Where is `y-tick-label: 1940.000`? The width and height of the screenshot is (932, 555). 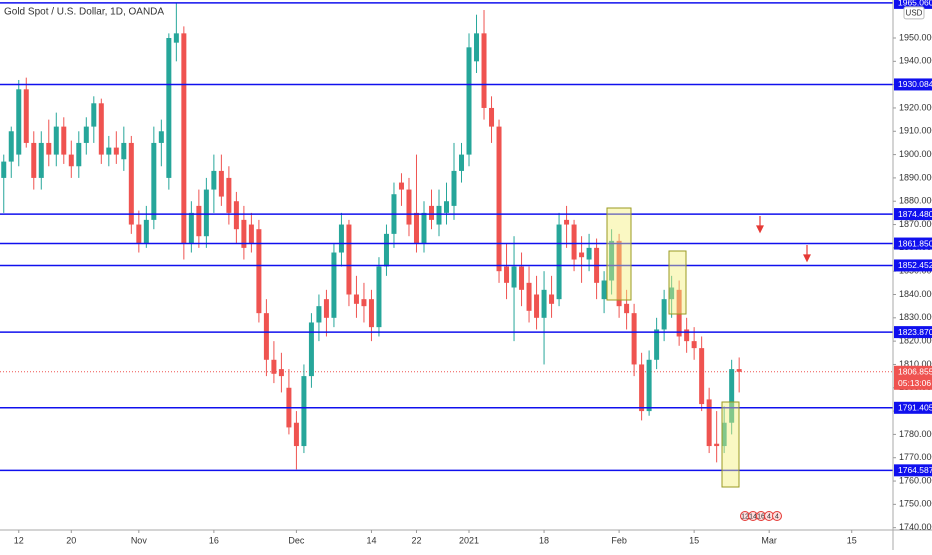
y-tick-label: 1940.000 is located at coordinates (915, 61).